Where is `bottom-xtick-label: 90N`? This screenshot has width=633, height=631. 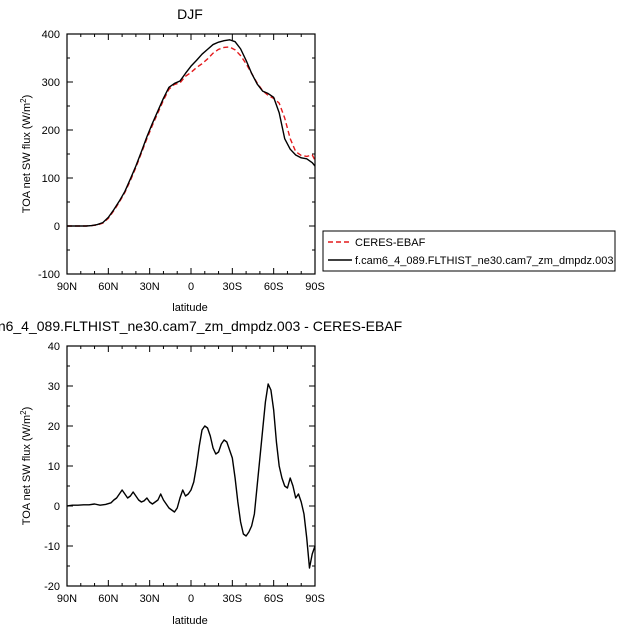 bottom-xtick-label: 90N is located at coordinates (67, 599).